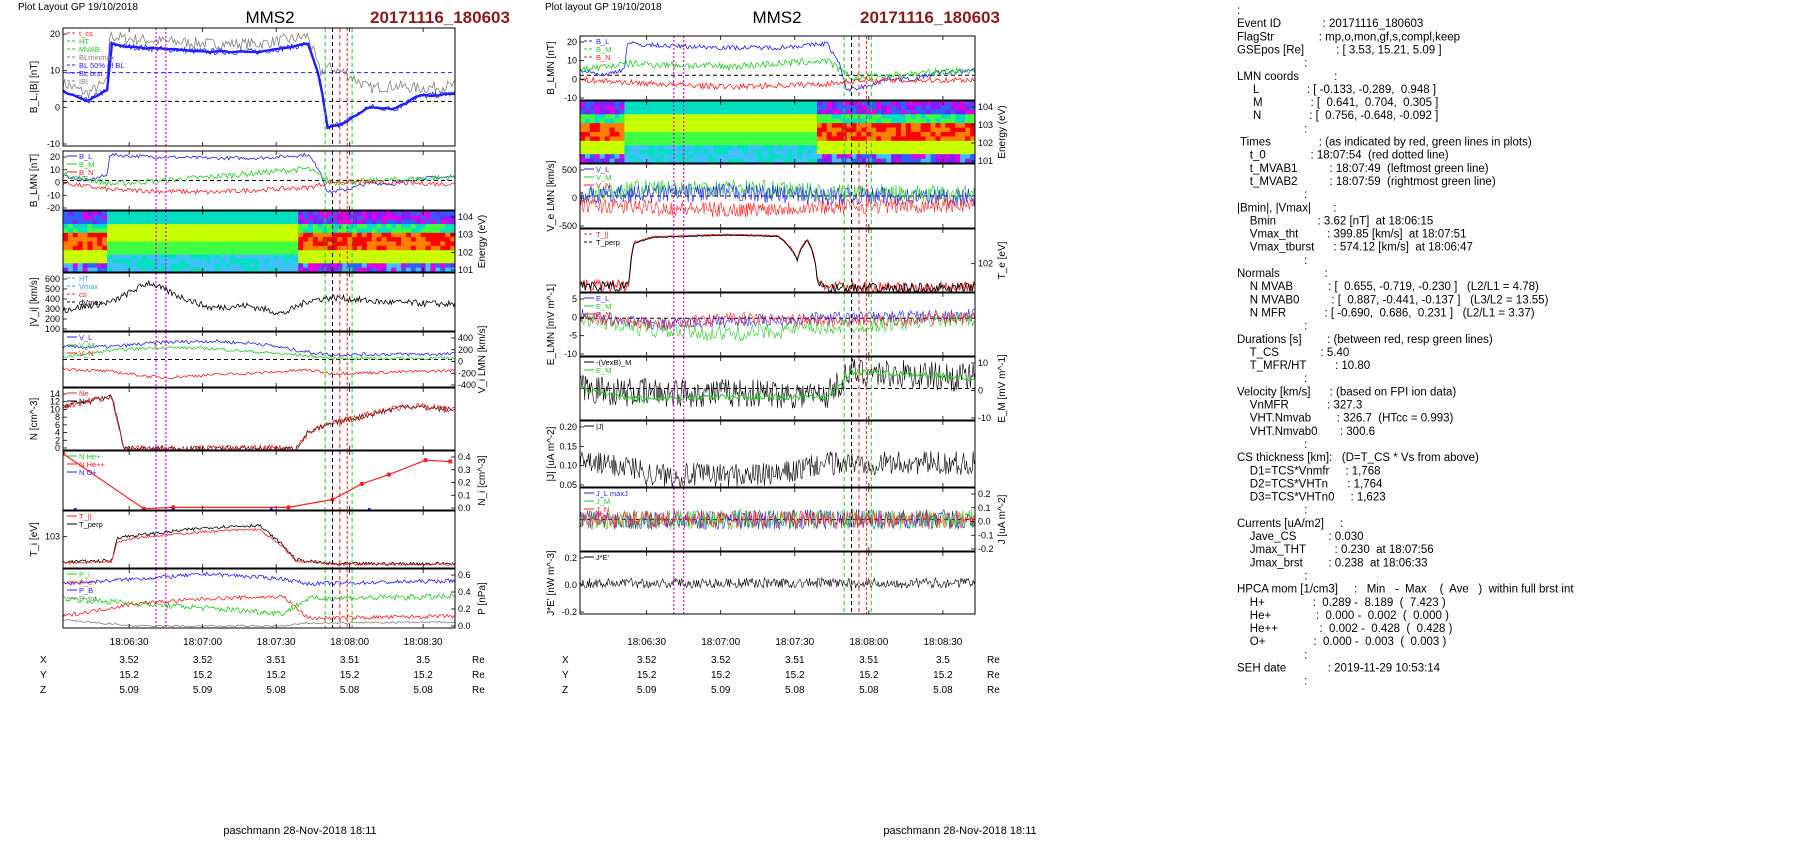 This screenshot has width=1804, height=846. I want to click on panel-content, so click(258, 480).